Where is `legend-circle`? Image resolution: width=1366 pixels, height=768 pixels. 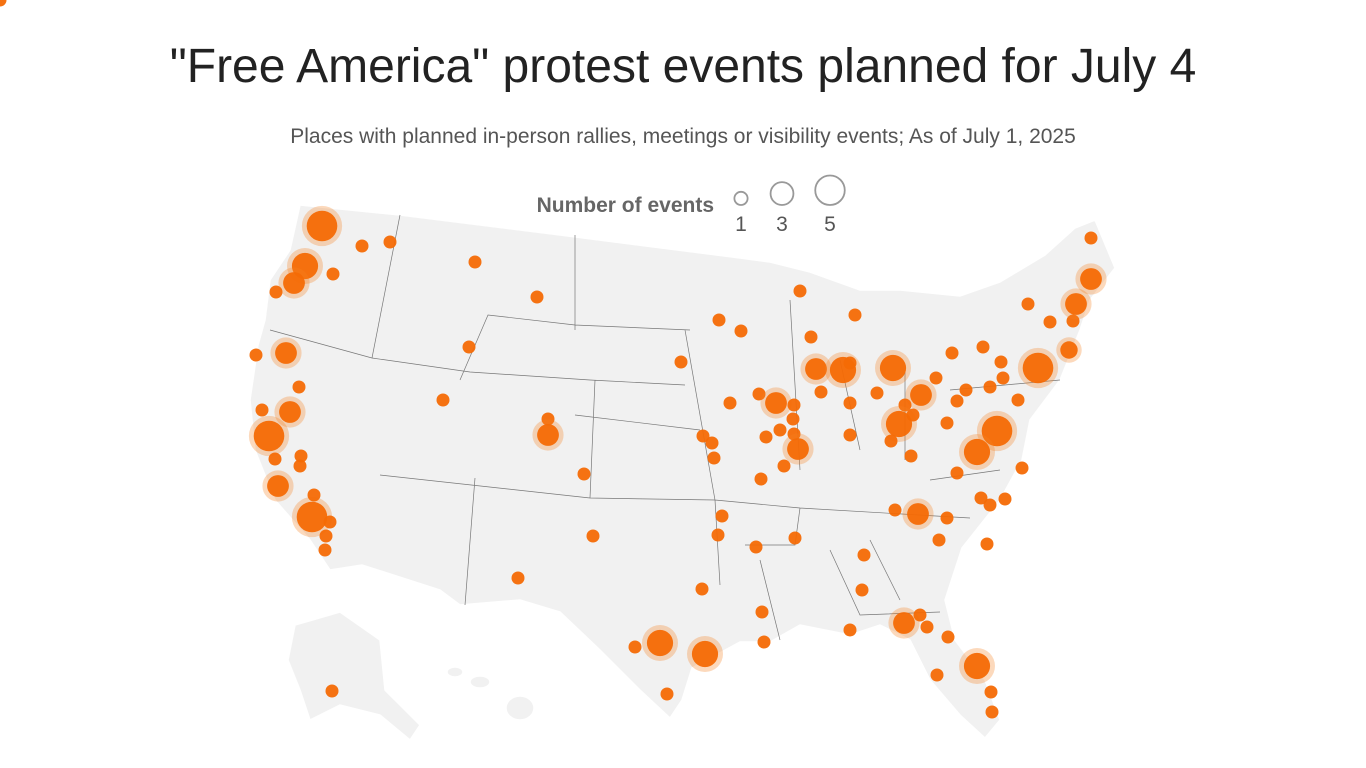 legend-circle is located at coordinates (741, 198).